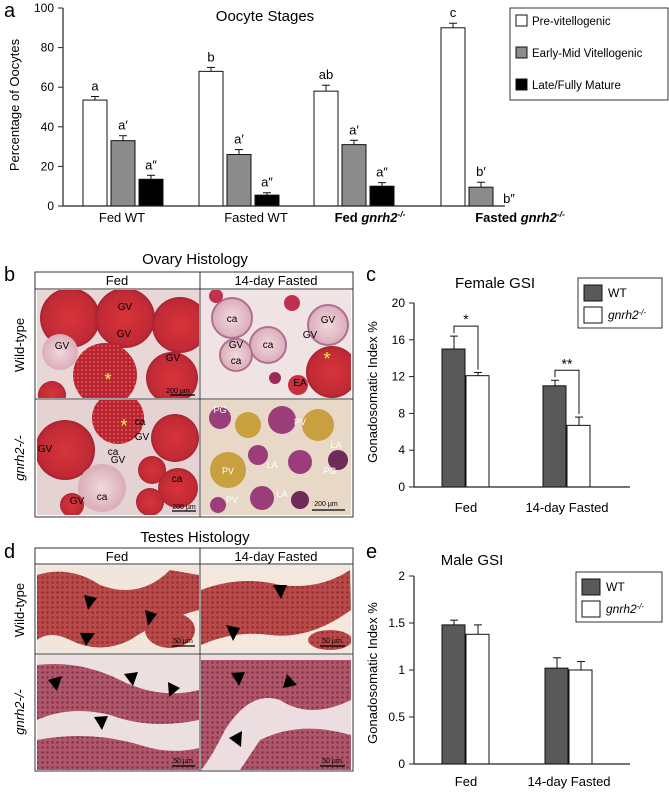 The width and height of the screenshot is (669, 798). What do you see at coordinates (370, 217) in the screenshot?
I see `x-category-a: Fed gnrh2-/-` at bounding box center [370, 217].